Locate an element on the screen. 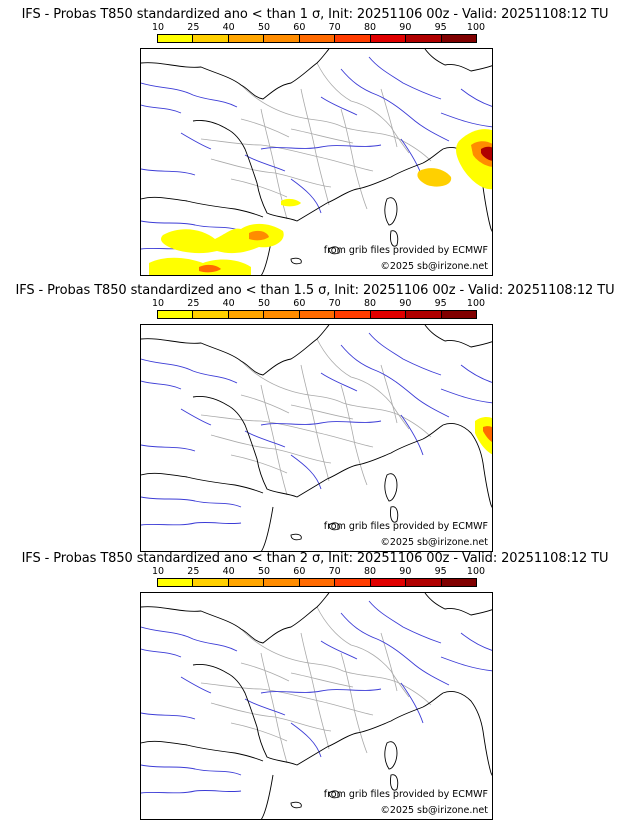  prob-area-iberia-south is located at coordinates (200, 266).